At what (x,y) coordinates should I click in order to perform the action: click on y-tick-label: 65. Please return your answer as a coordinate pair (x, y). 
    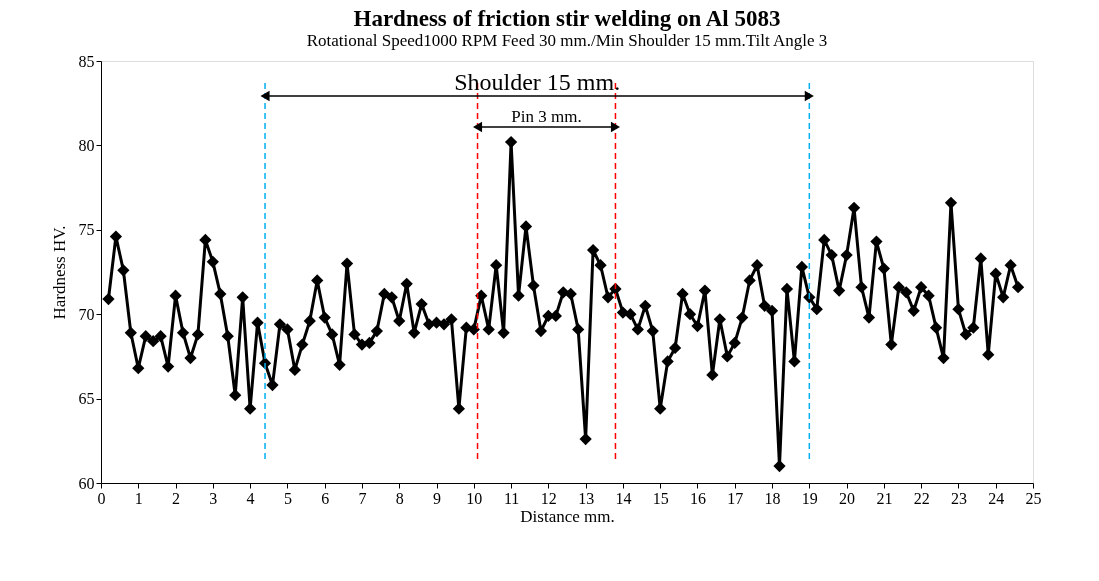
    Looking at the image, I should click on (86, 399).